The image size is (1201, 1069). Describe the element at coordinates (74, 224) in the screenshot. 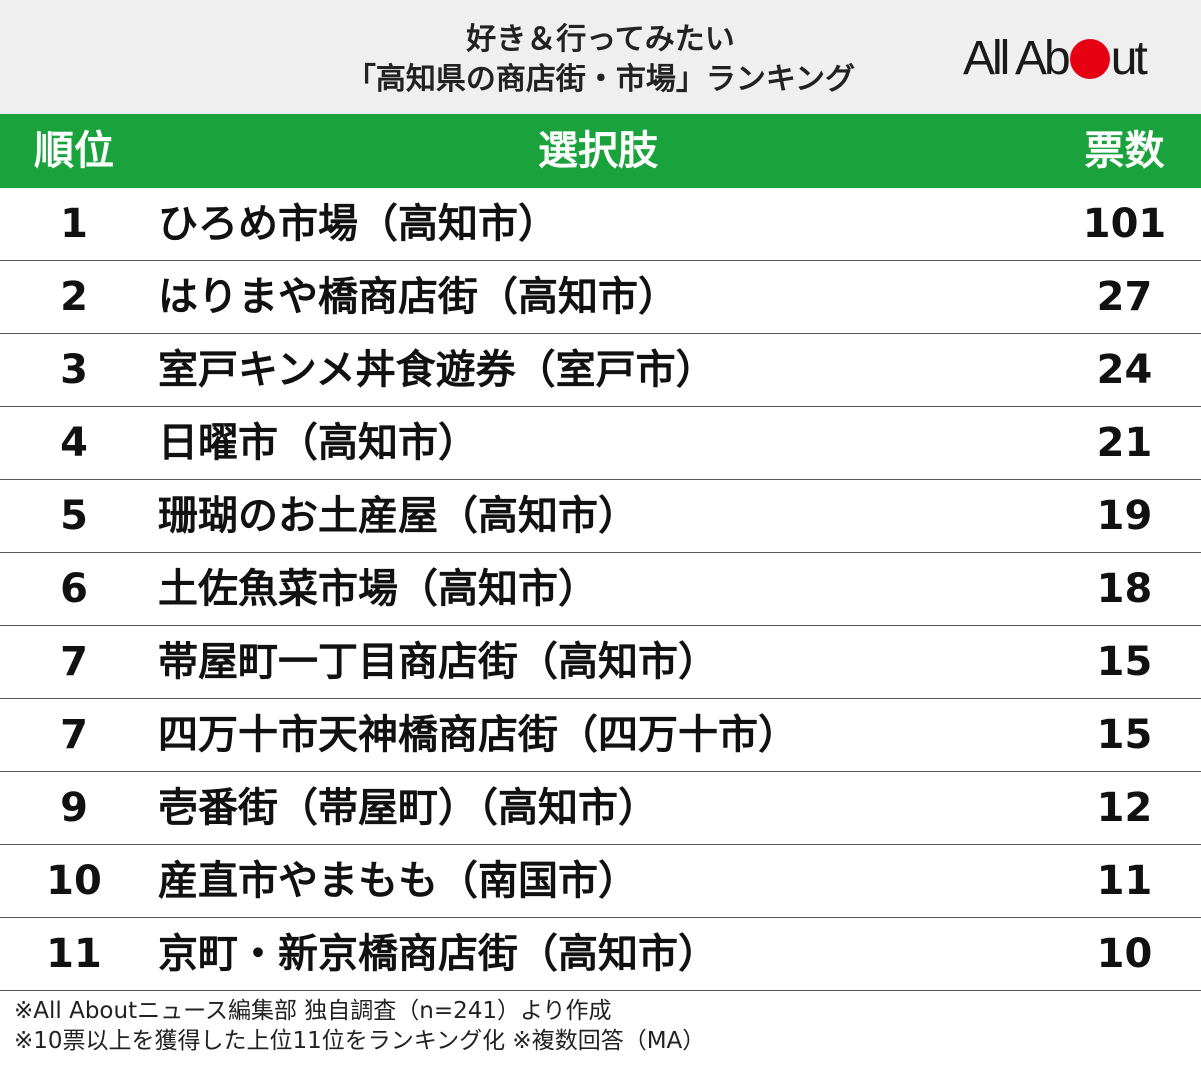

I see `rank-cell: 1` at that location.